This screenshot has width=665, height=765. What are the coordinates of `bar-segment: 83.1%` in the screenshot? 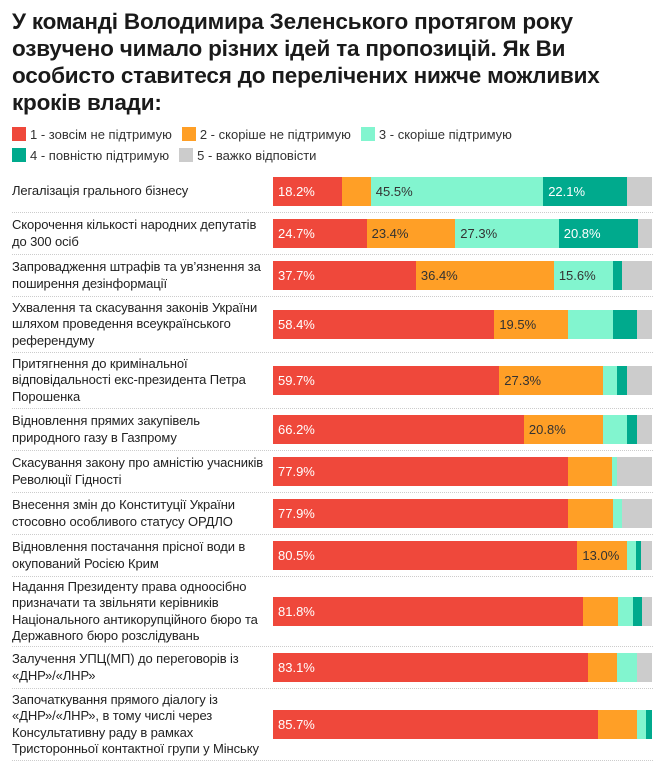 It's located at (430, 667).